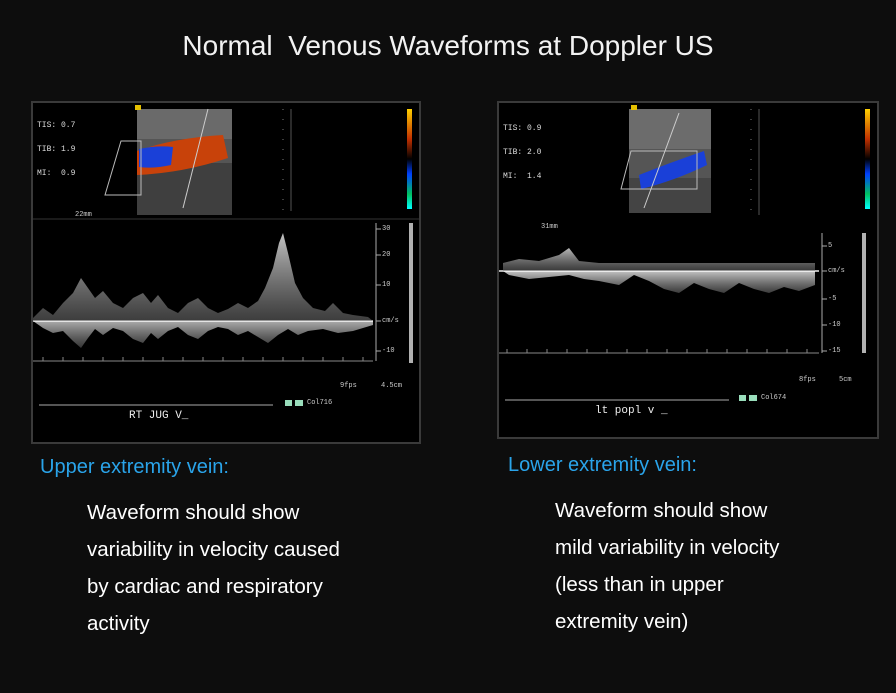 This screenshot has width=896, height=693. Describe the element at coordinates (522, 128) in the screenshot. I see `tis-value: TIS: 0.9` at that location.